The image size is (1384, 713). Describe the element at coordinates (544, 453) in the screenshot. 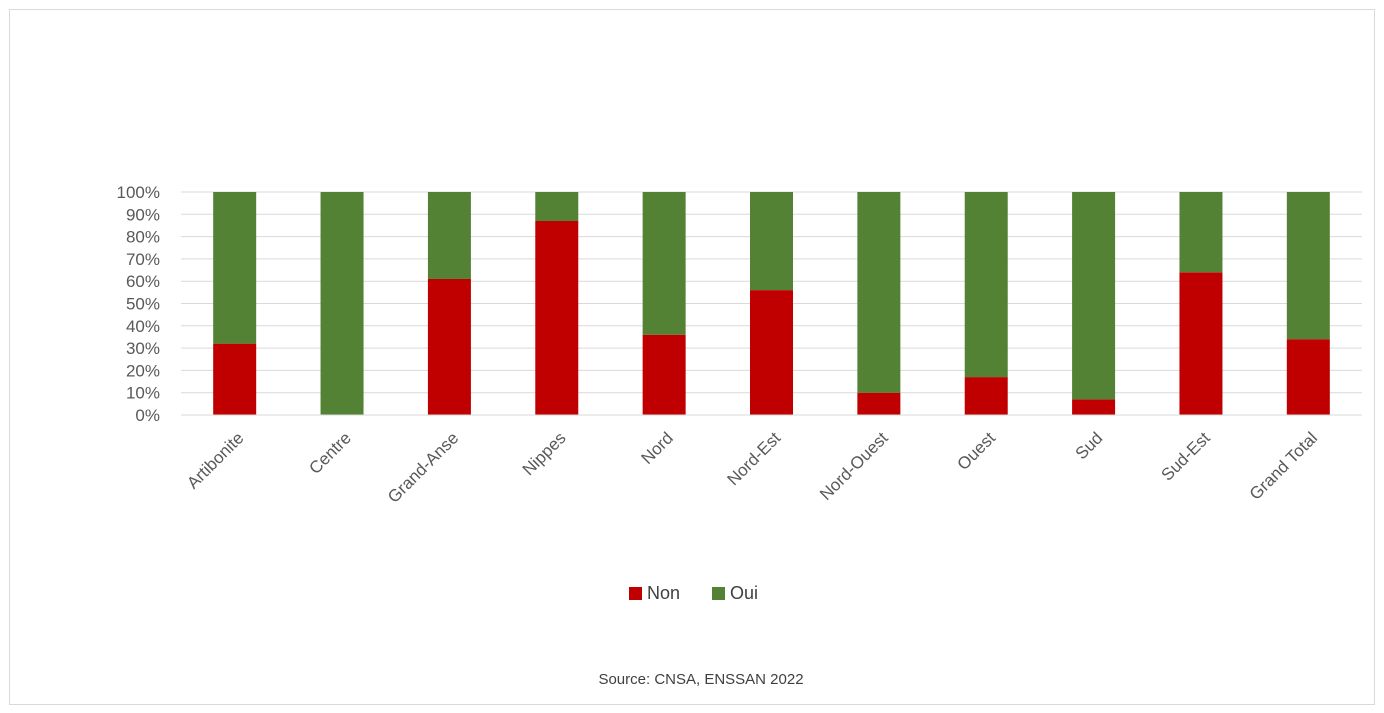

I see `x-category-label: Nippes` at that location.